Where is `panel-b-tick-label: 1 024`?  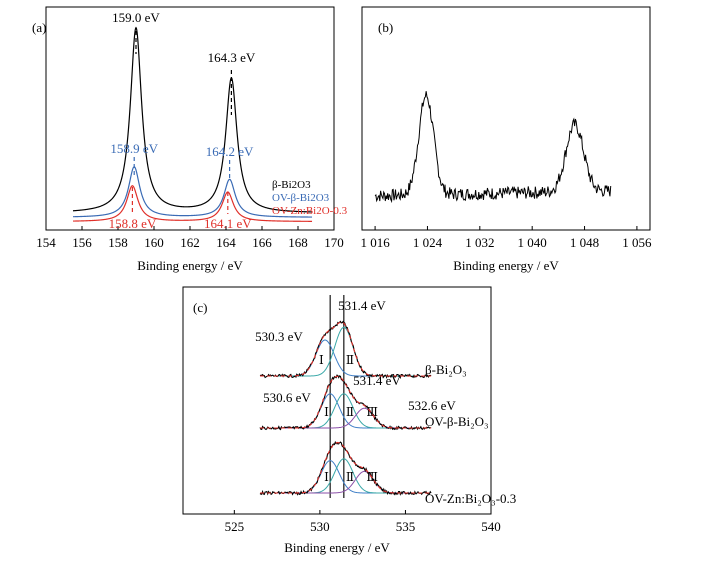
panel-b-tick-label: 1 024 is located at coordinates (428, 242).